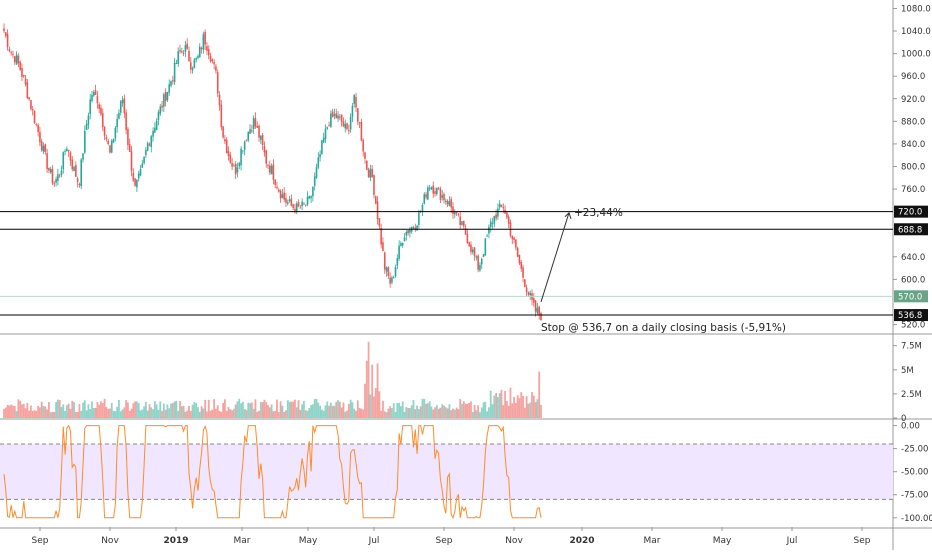 Image resolution: width=932 pixels, height=554 pixels. Describe the element at coordinates (913, 168) in the screenshot. I see `price-axis-label: 800.0` at that location.